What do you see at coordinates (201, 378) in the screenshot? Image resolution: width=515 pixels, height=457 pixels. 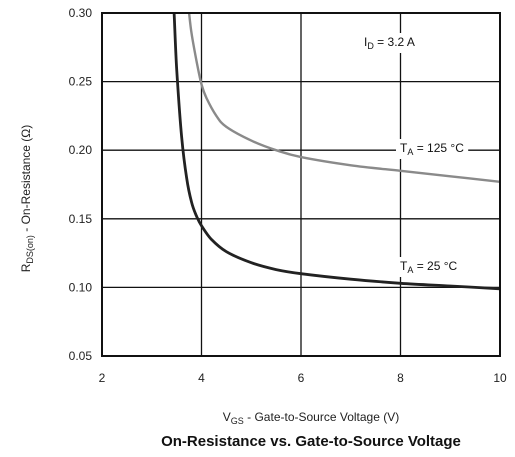 I see `x-tick-label: 4` at bounding box center [201, 378].